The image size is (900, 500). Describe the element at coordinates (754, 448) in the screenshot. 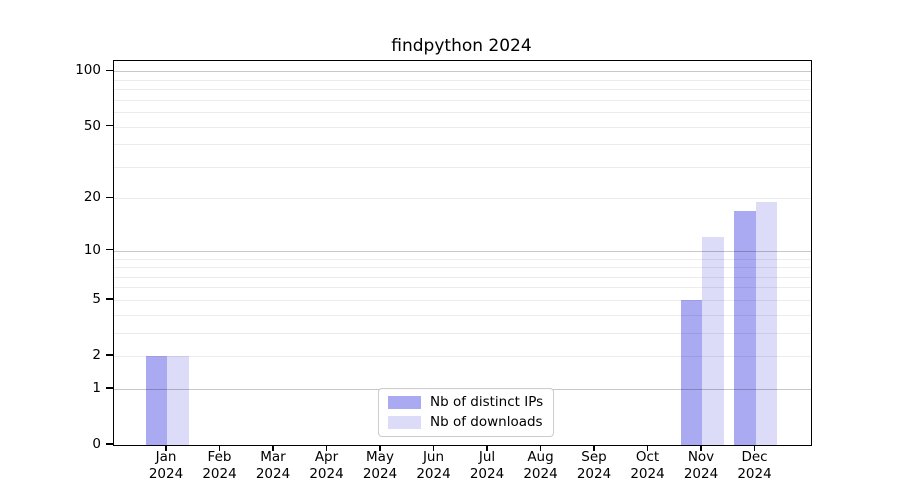

I see `x-tick-mark-dec` at that location.